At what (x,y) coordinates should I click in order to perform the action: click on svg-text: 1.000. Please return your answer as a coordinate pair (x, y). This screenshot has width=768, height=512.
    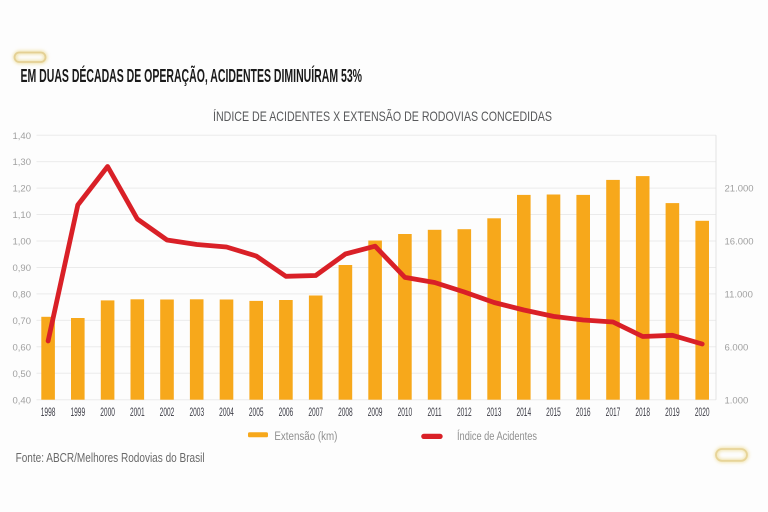
    Looking at the image, I should click on (737, 400).